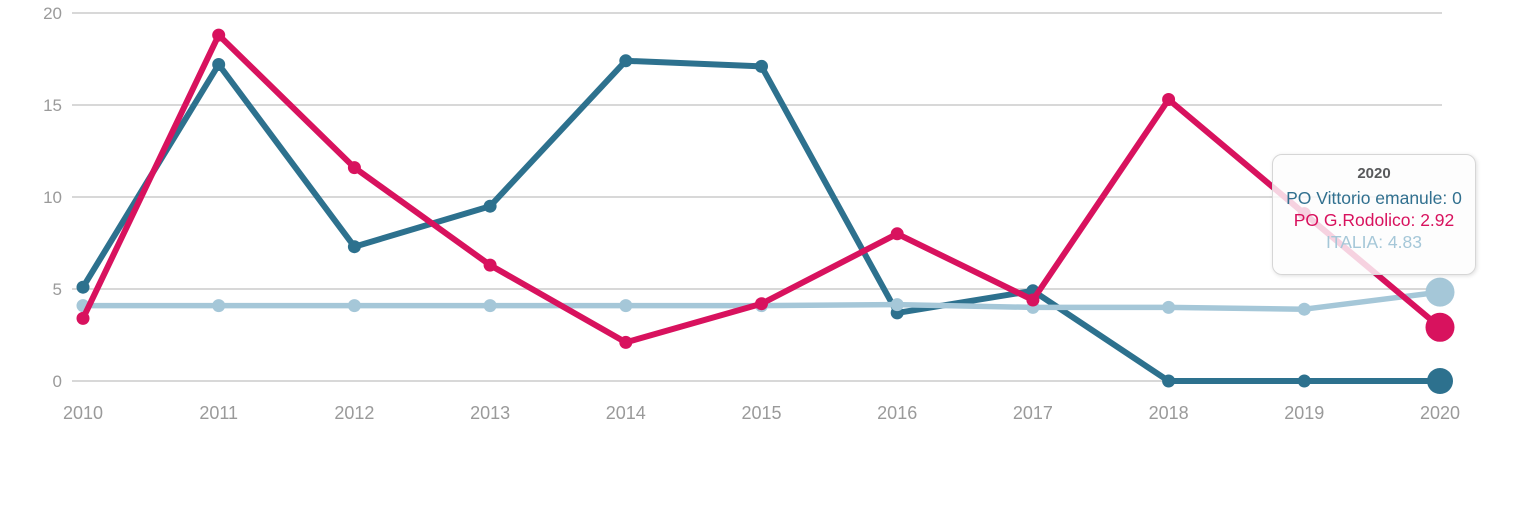 The width and height of the screenshot is (1530, 516). Describe the element at coordinates (1440, 292) in the screenshot. I see `data-point-italia-2020` at that location.